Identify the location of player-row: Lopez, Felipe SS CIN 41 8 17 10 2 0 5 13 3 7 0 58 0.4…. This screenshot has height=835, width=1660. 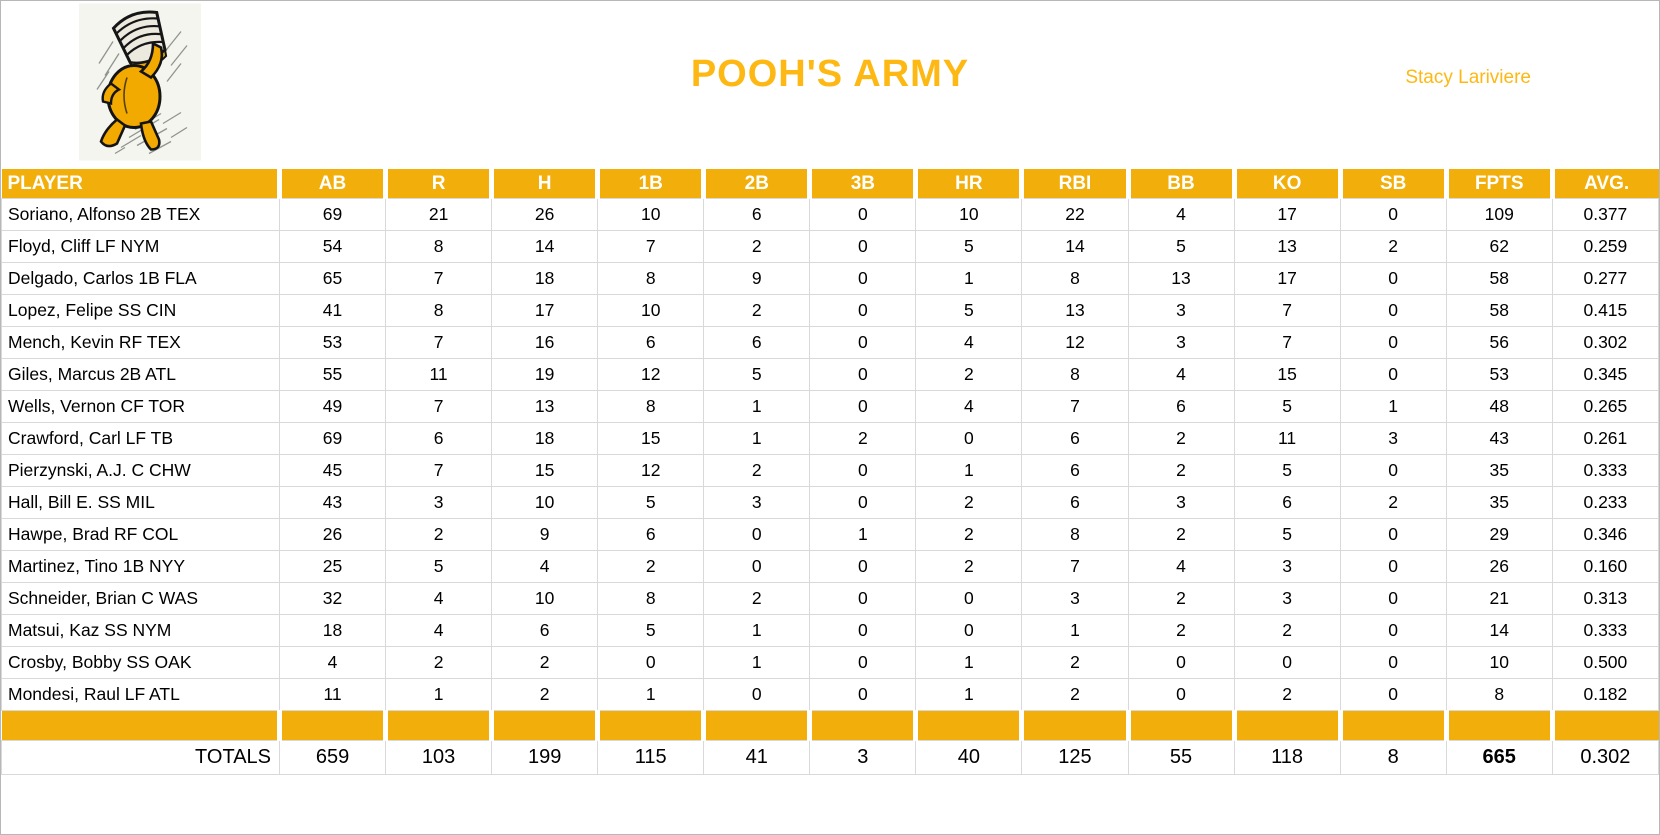
(830, 310).